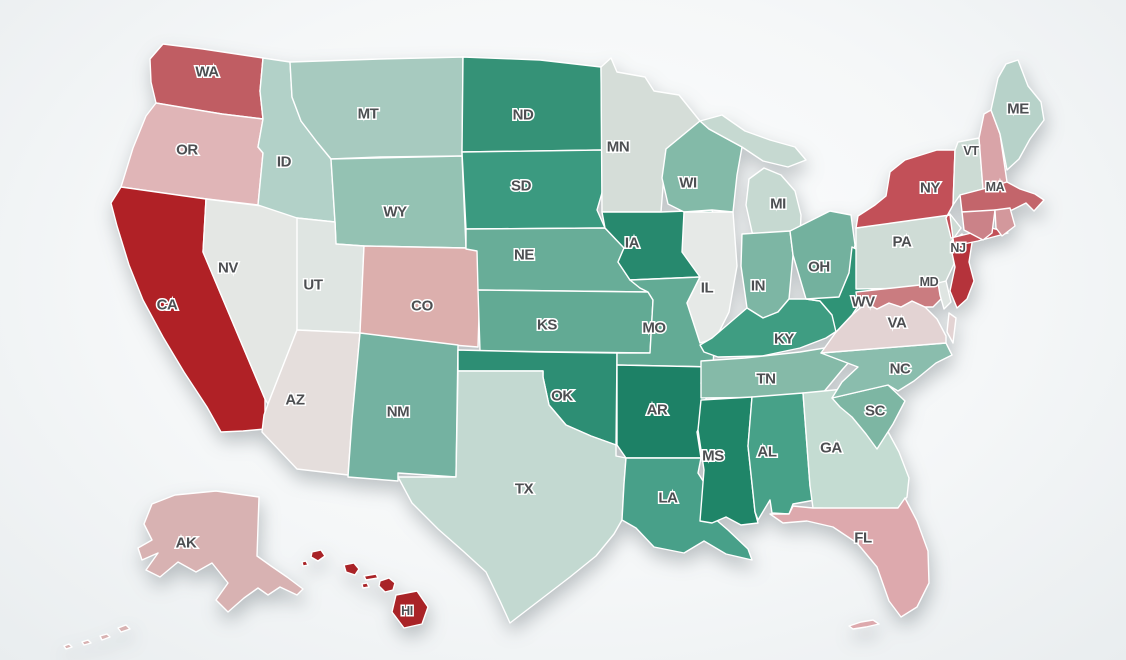 The image size is (1126, 660). I want to click on state-ak, so click(183, 570).